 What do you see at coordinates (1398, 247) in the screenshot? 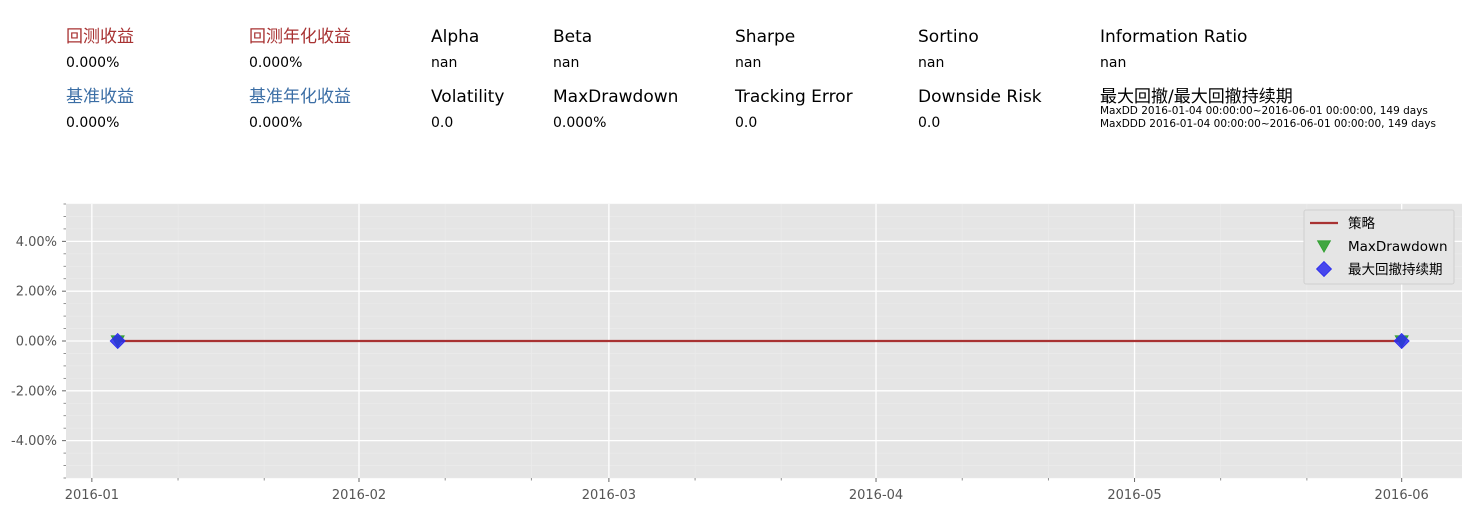
I see `legend-label: MaxDrawdown` at bounding box center [1398, 247].